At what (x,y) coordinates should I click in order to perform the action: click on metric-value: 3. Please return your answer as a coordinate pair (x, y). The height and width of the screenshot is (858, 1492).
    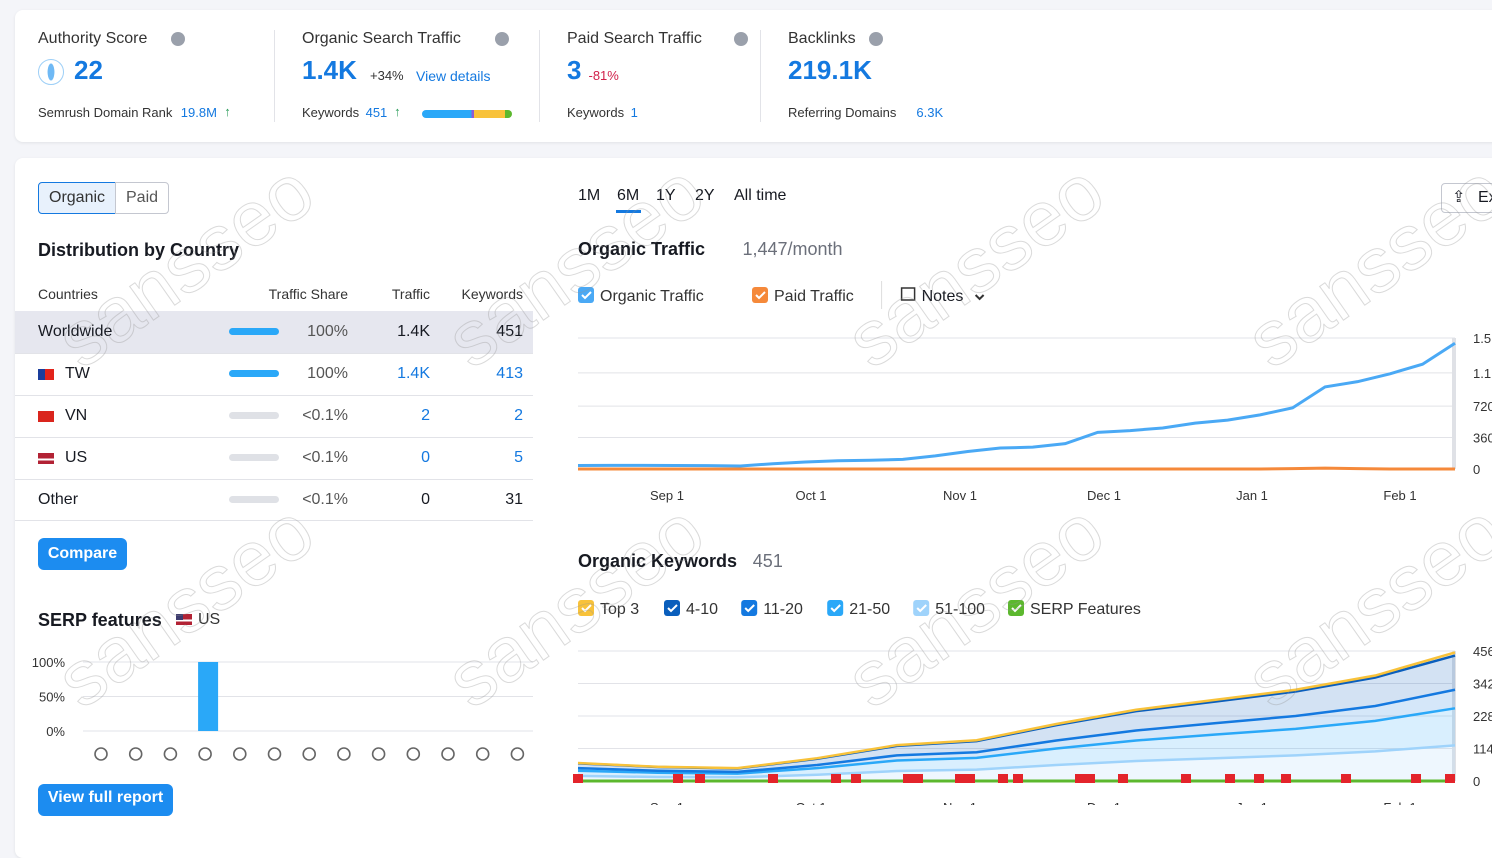
    Looking at the image, I should click on (574, 70).